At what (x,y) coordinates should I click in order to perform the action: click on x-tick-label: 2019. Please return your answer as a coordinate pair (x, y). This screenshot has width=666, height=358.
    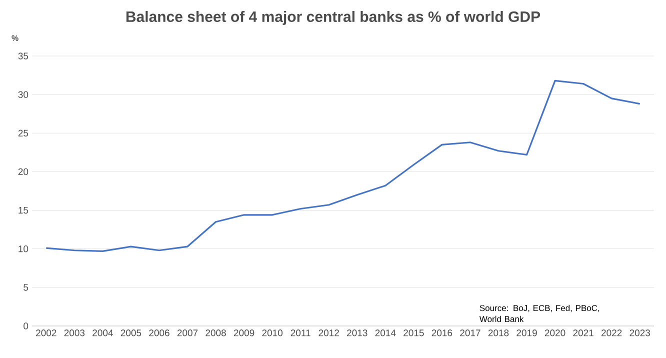
    Looking at the image, I should click on (526, 333).